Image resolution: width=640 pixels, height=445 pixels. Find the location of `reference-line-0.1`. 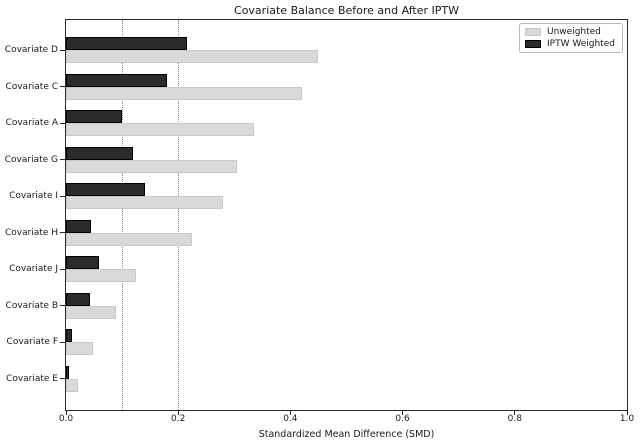

reference-line-0.1 is located at coordinates (122, 215).